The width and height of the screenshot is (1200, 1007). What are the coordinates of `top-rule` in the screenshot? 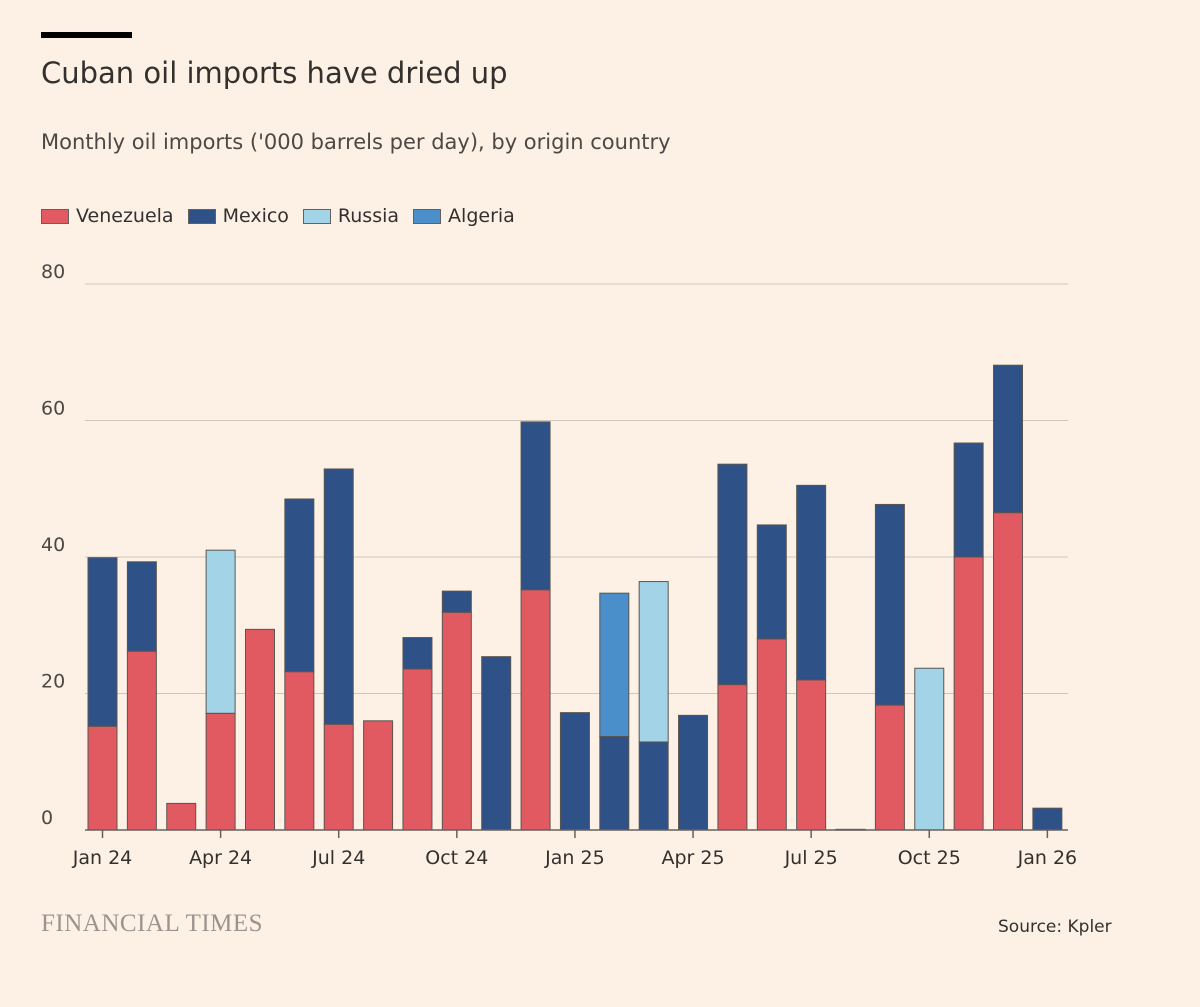 It's located at (86, 35).